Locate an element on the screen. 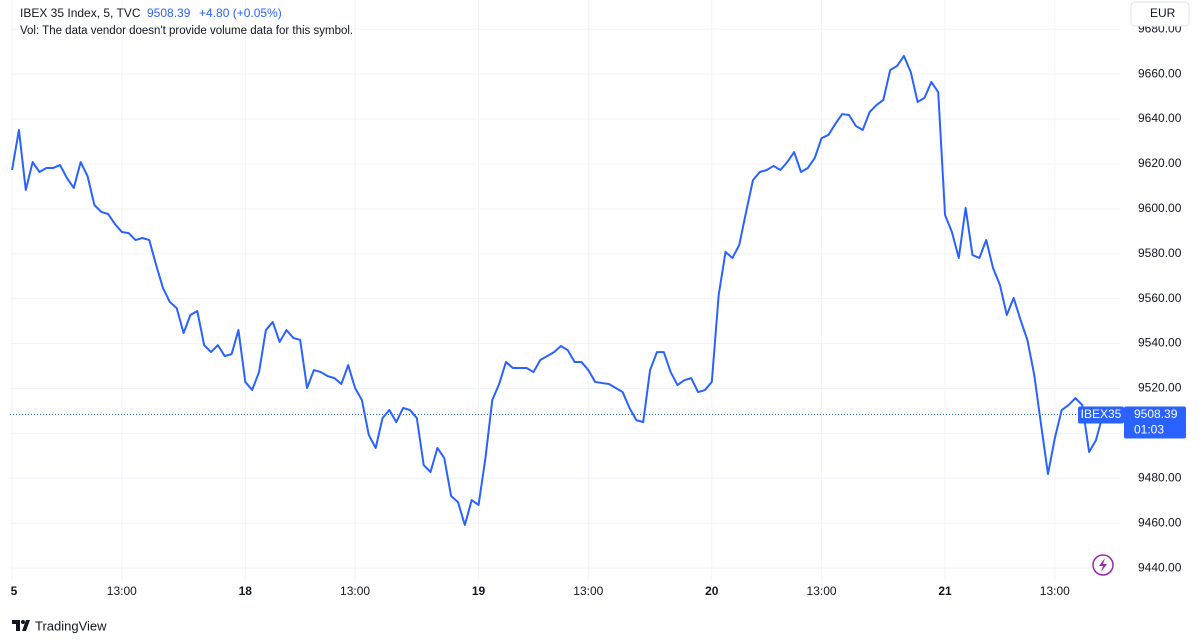 This screenshot has width=1200, height=644. price-label-box is located at coordinates (1155, 422).